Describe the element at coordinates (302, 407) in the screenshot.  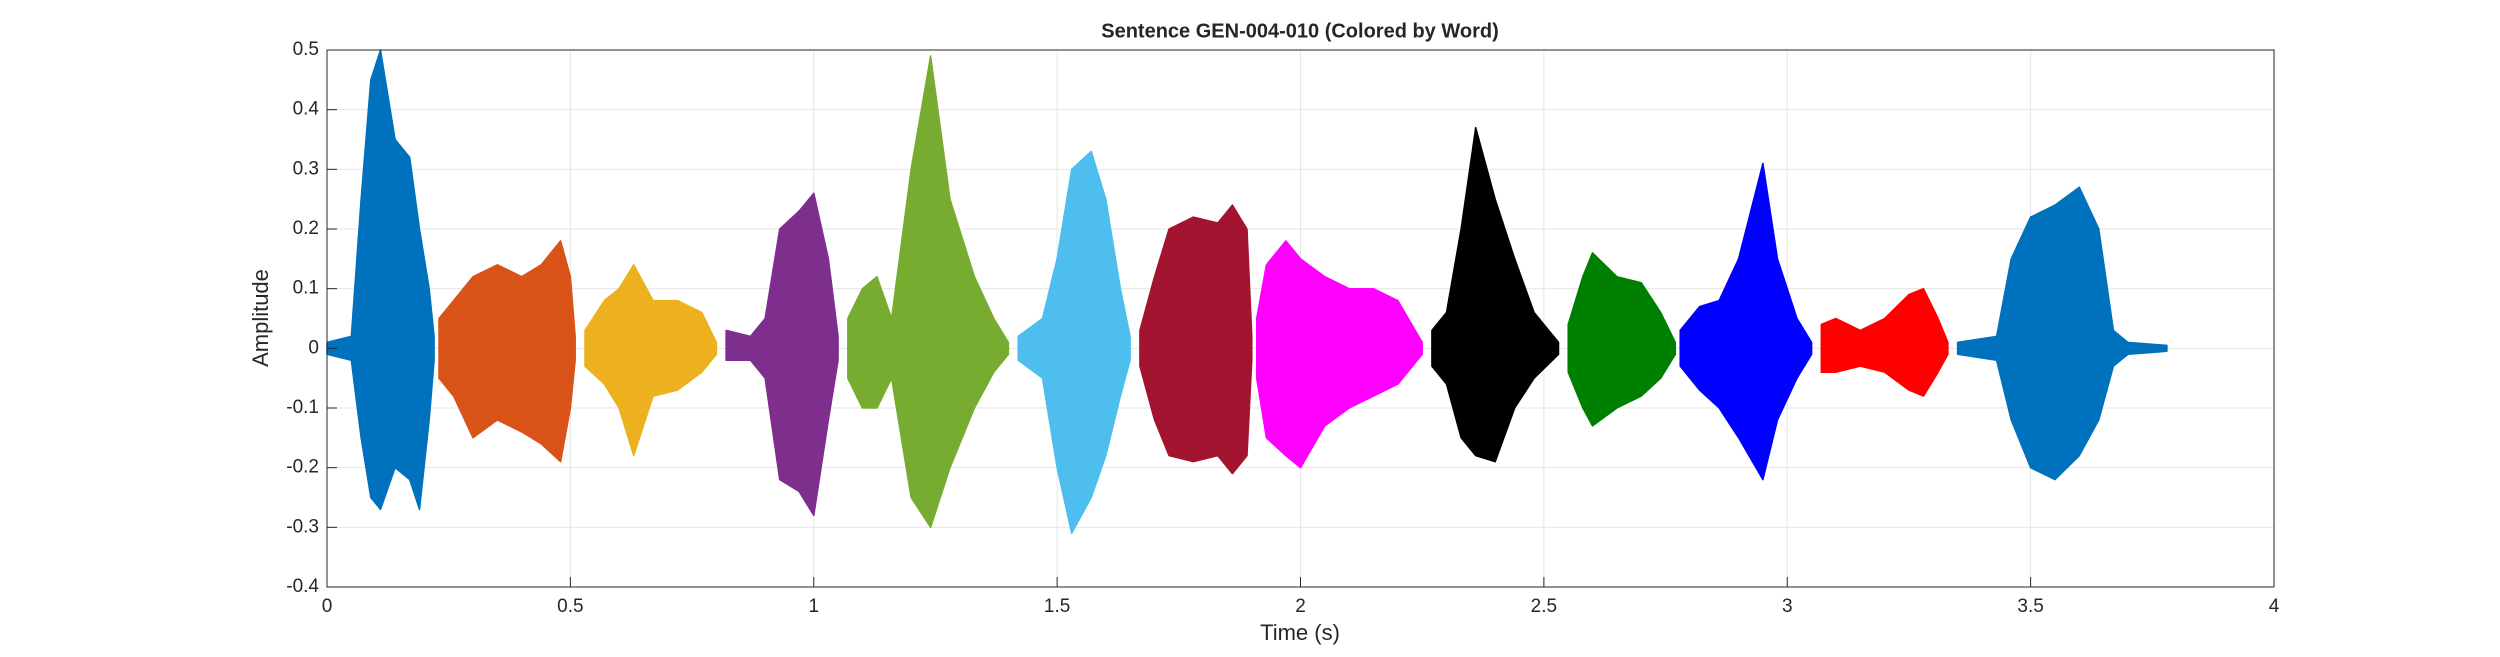
I see `y-tick-label: -0.1` at that location.